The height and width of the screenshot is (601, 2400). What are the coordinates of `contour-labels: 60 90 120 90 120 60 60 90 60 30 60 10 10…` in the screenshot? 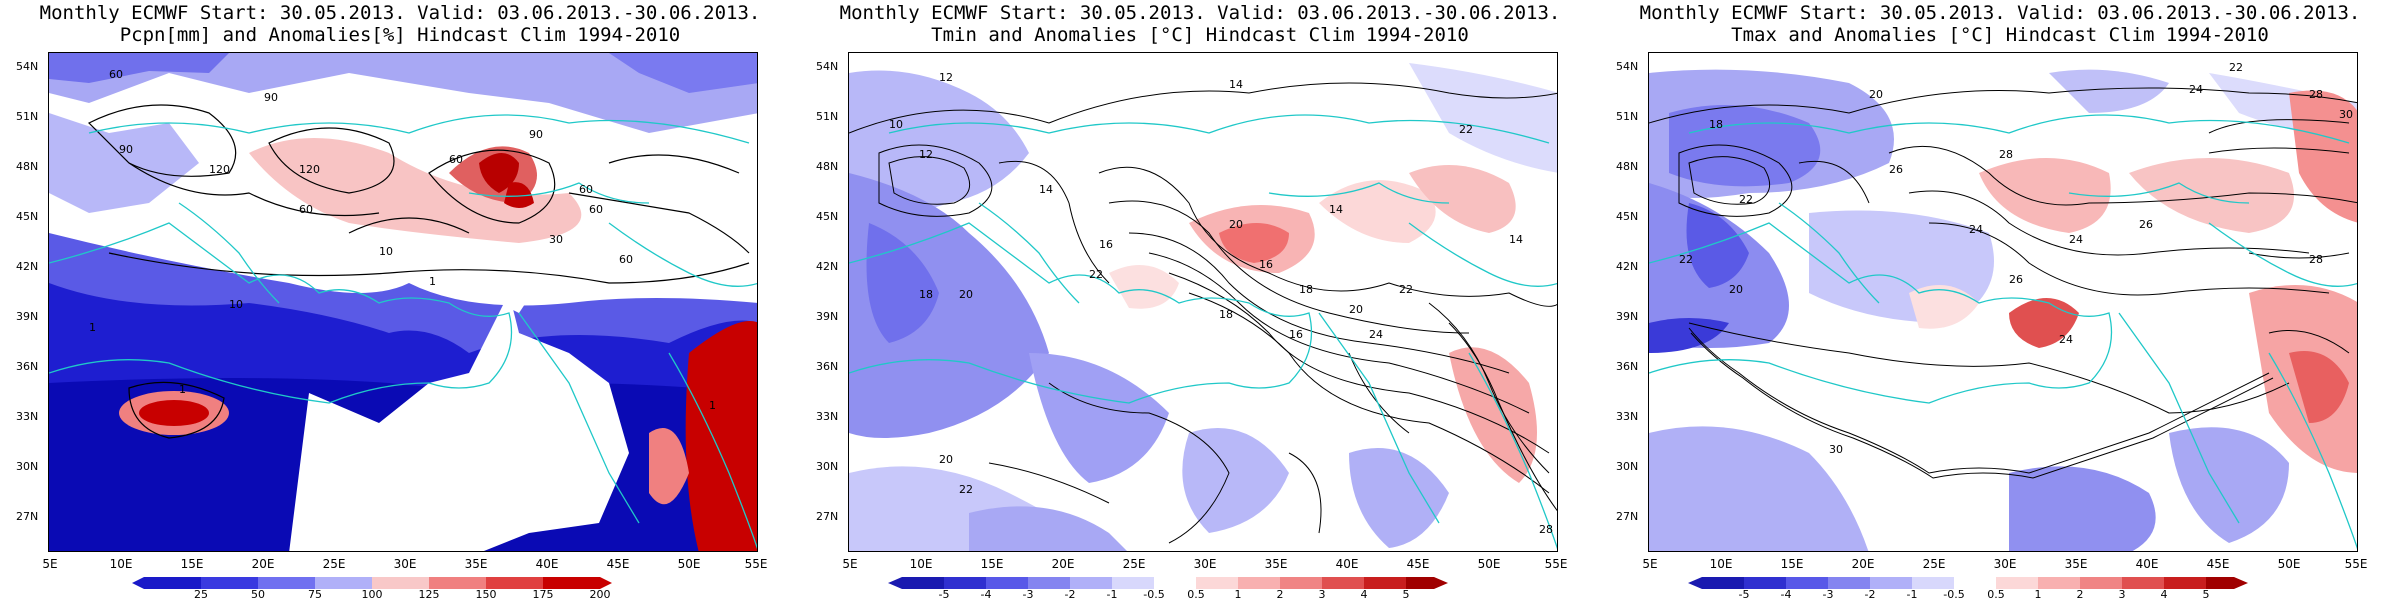 It's located at (402, 240).